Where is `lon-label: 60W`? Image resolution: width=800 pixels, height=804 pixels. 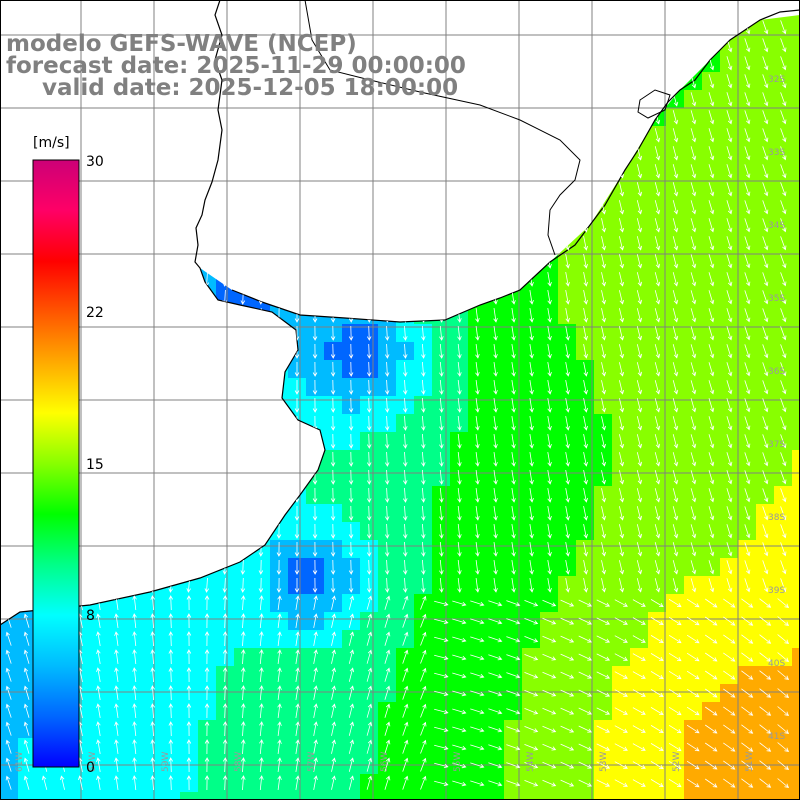
lon-label: 60W is located at coordinates (93, 762).